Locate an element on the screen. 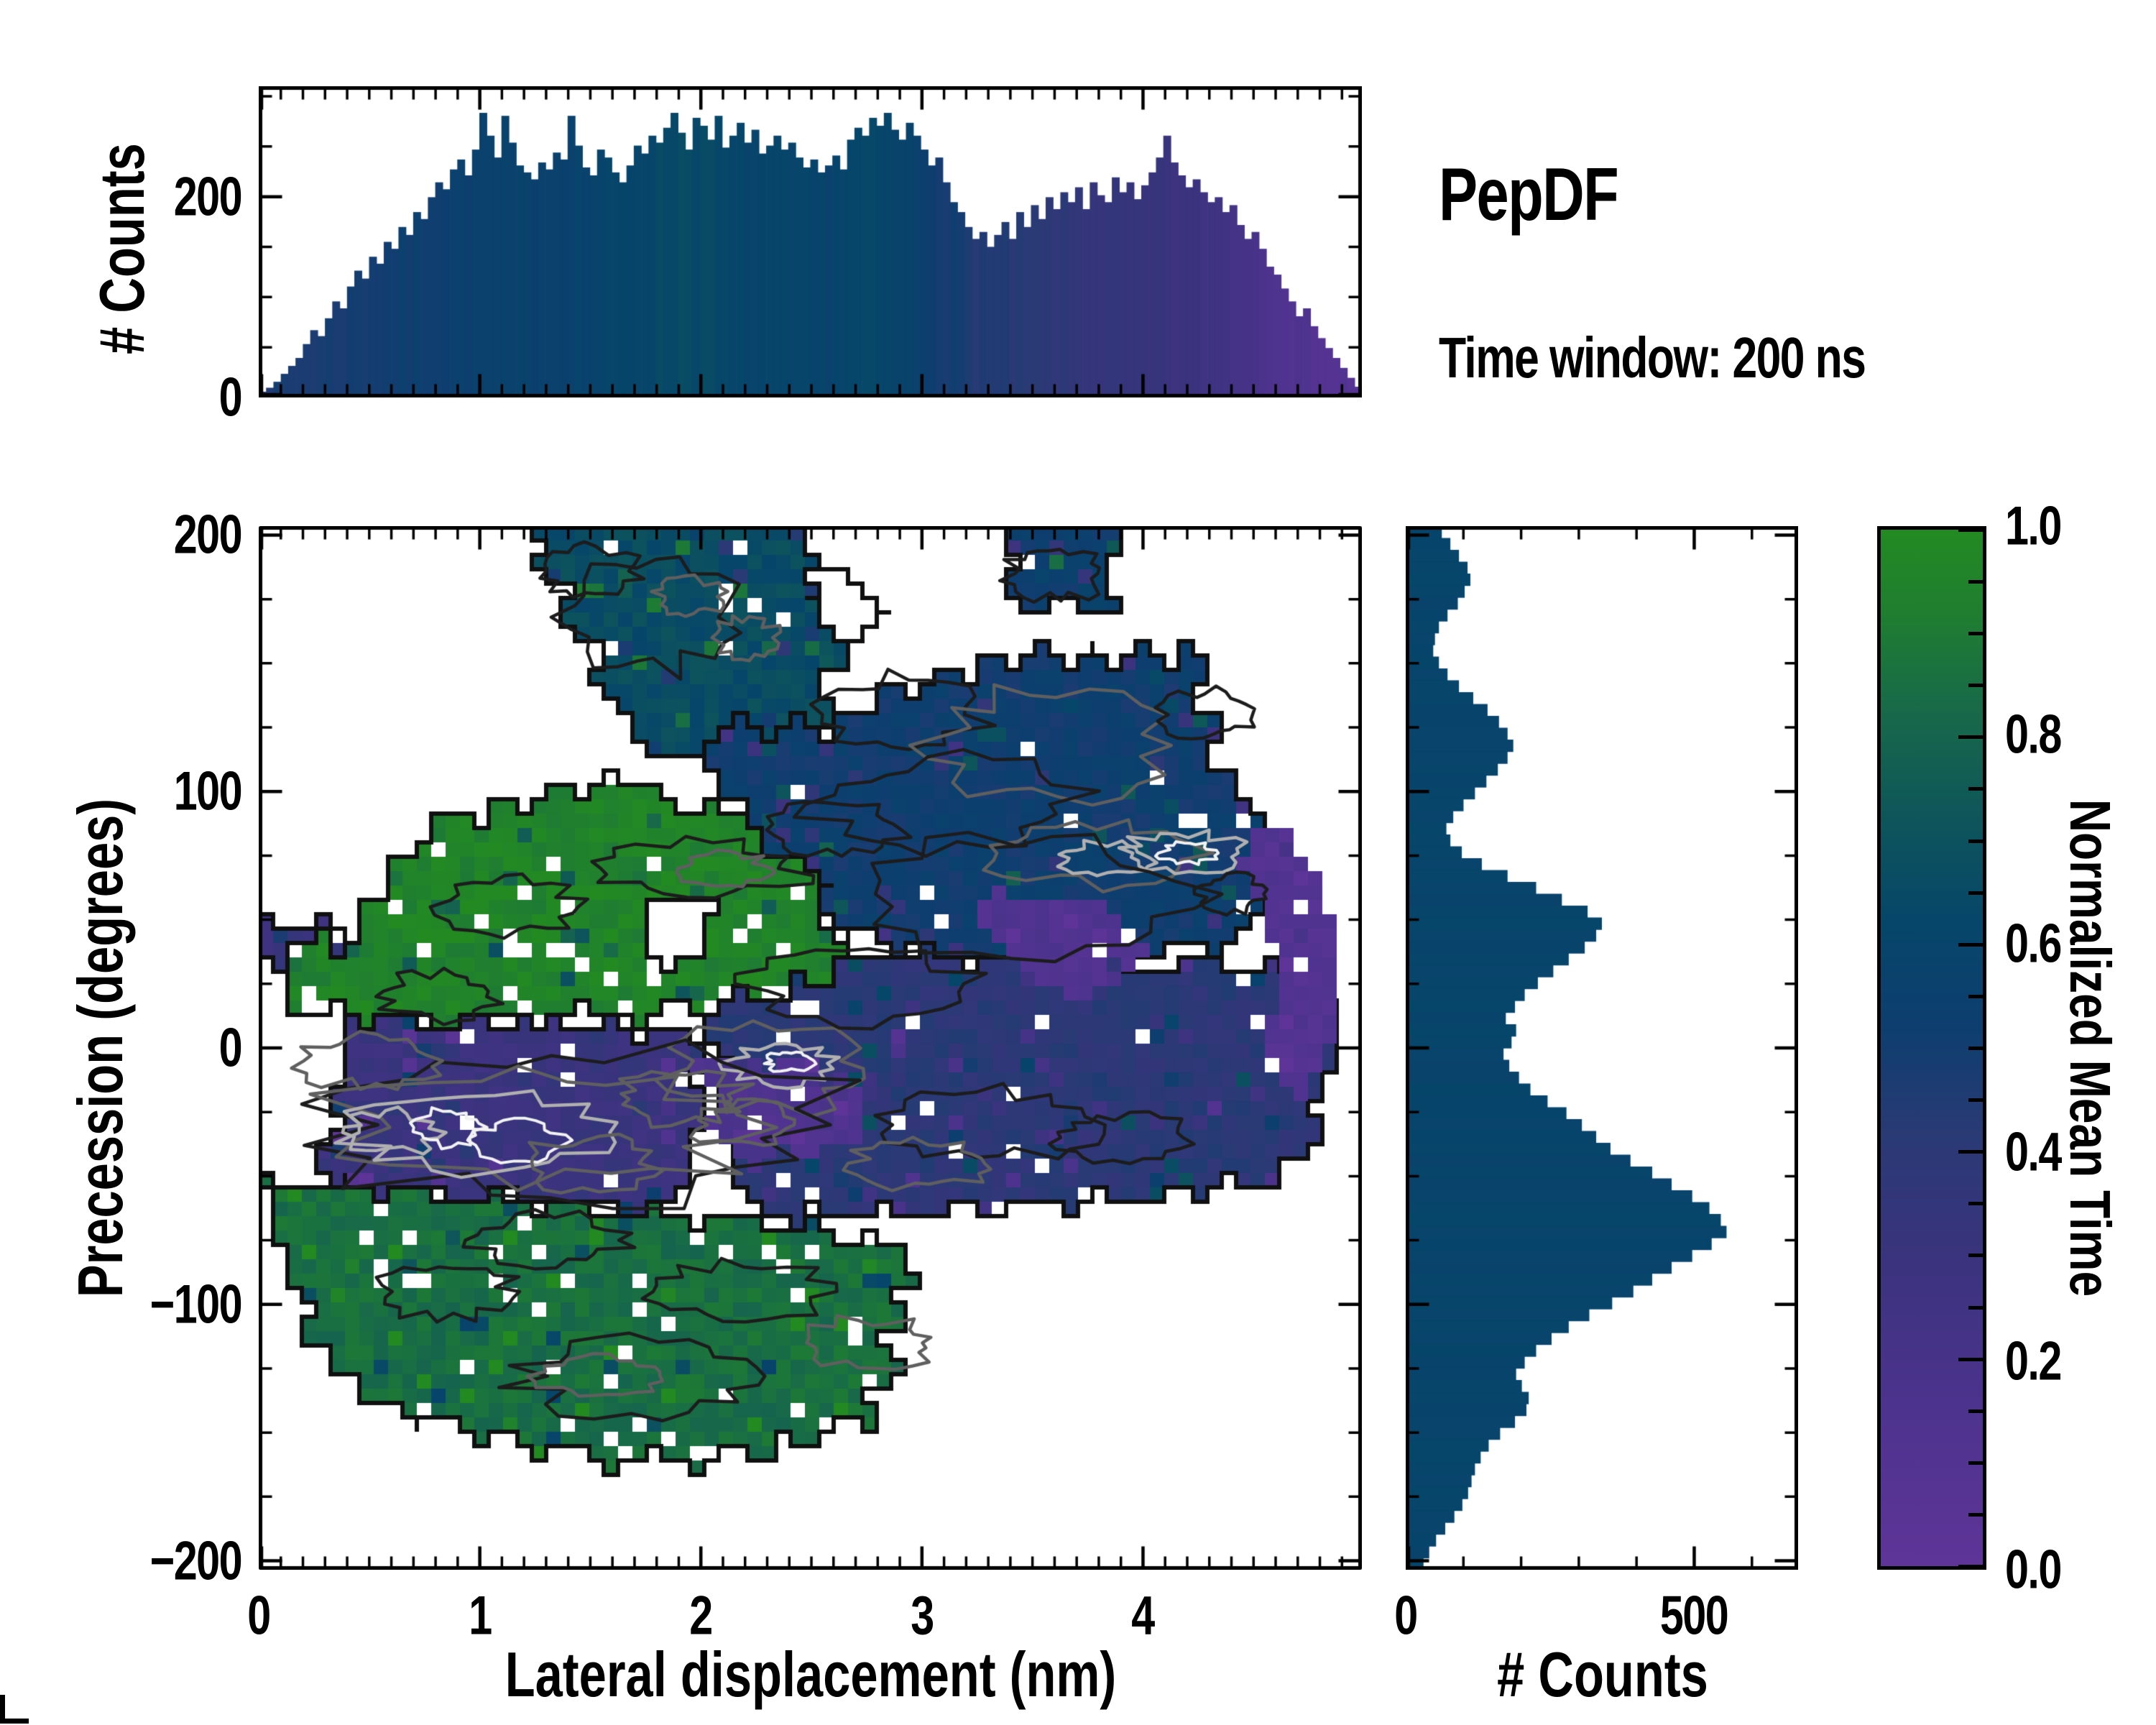 This screenshot has width=2156, height=1725. main-xlabel: Lateral displacement (nm) is located at coordinates (811, 1674).